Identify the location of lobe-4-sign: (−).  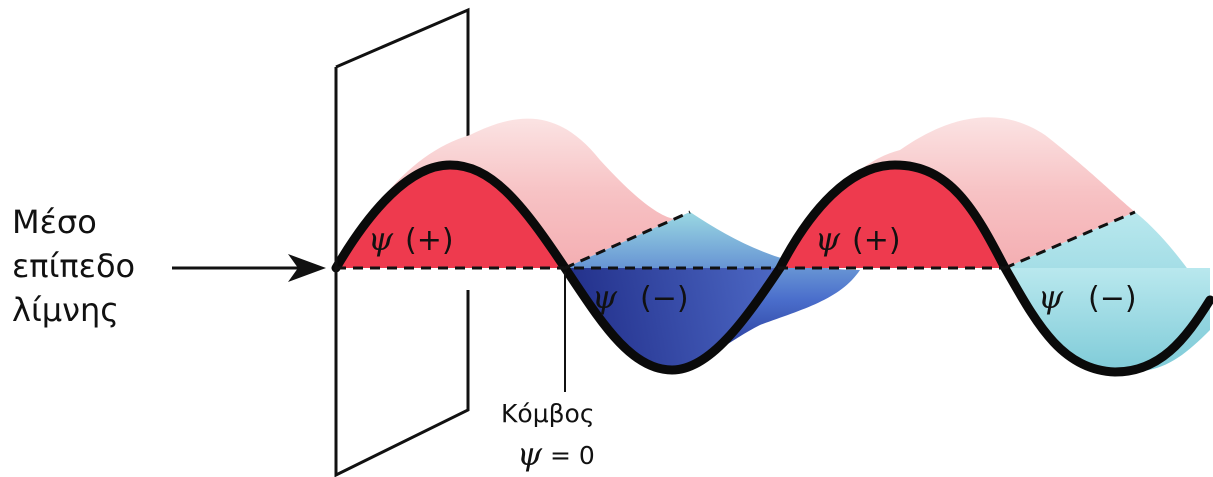
(1112, 298).